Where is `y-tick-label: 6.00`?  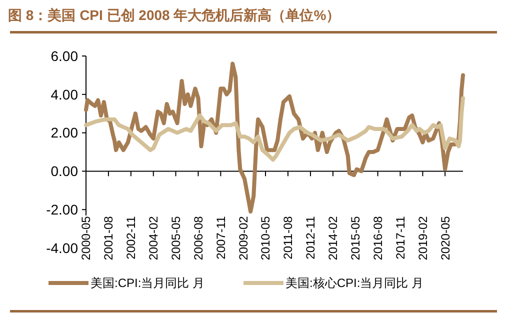
y-tick-label: 6.00 is located at coordinates (64, 56).